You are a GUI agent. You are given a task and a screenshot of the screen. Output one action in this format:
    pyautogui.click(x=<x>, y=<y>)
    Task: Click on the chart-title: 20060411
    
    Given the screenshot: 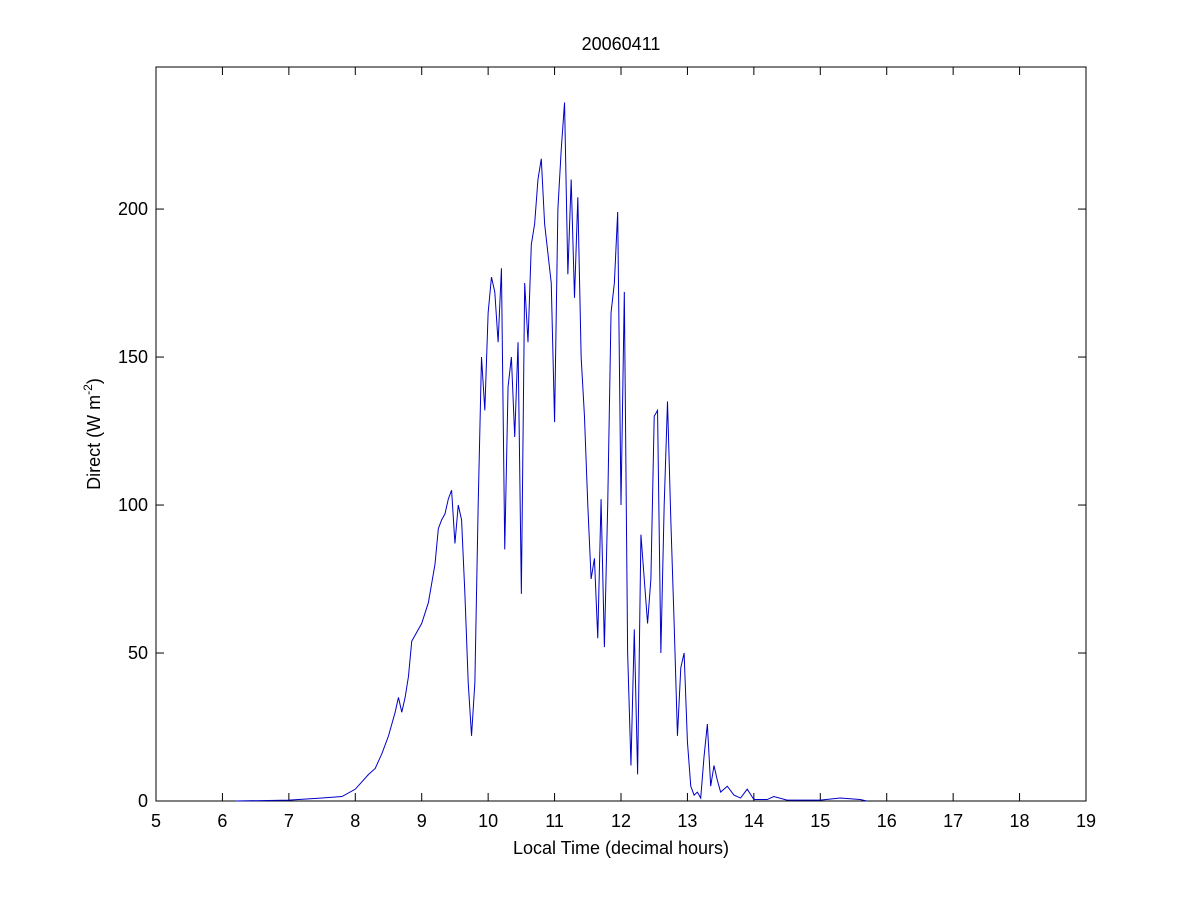 What is the action you would take?
    pyautogui.click(x=621, y=44)
    